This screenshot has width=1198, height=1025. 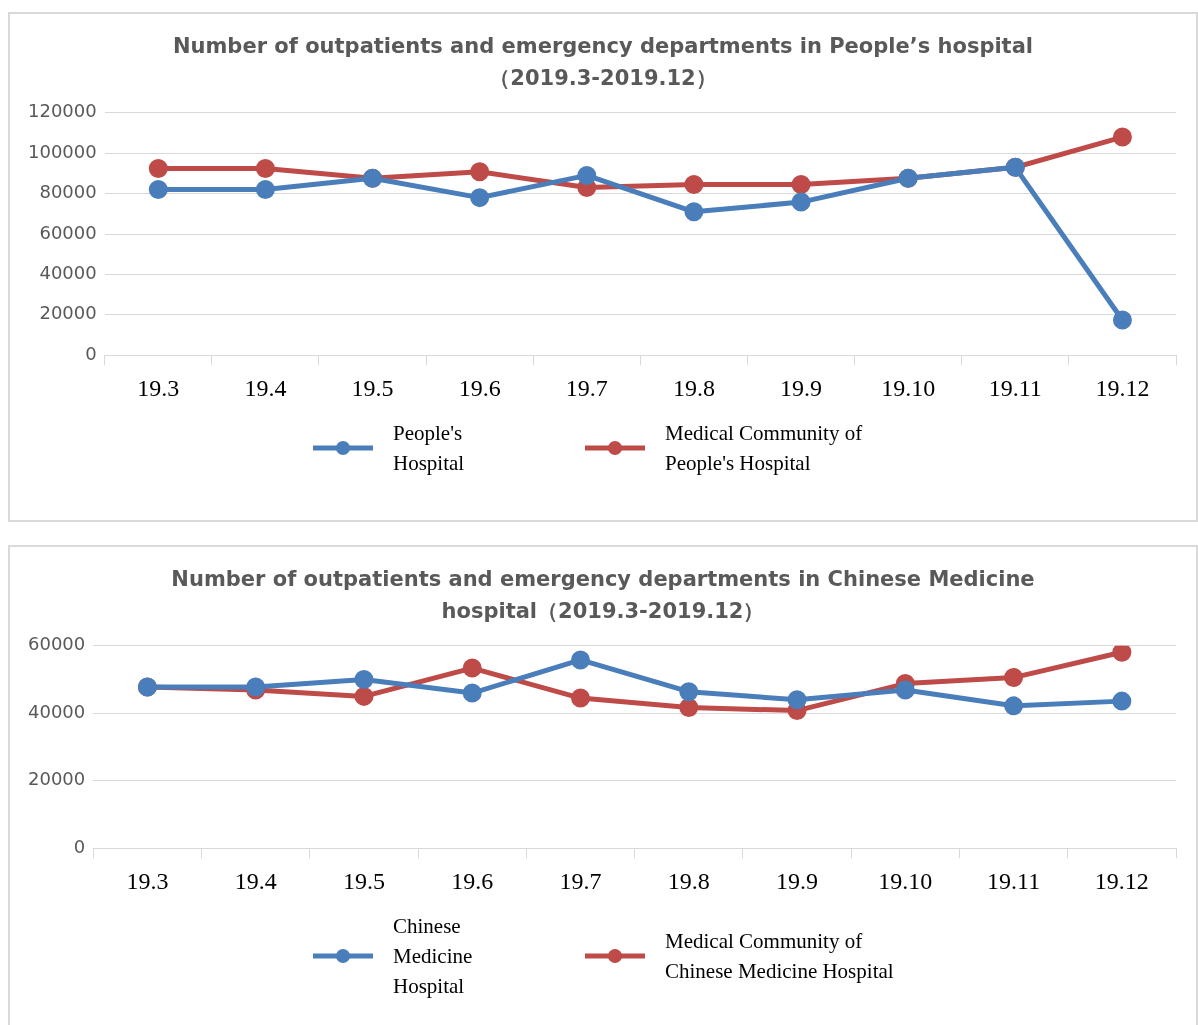 What do you see at coordinates (433, 956) in the screenshot?
I see `legend-label: Chinese Medicine Hospital` at bounding box center [433, 956].